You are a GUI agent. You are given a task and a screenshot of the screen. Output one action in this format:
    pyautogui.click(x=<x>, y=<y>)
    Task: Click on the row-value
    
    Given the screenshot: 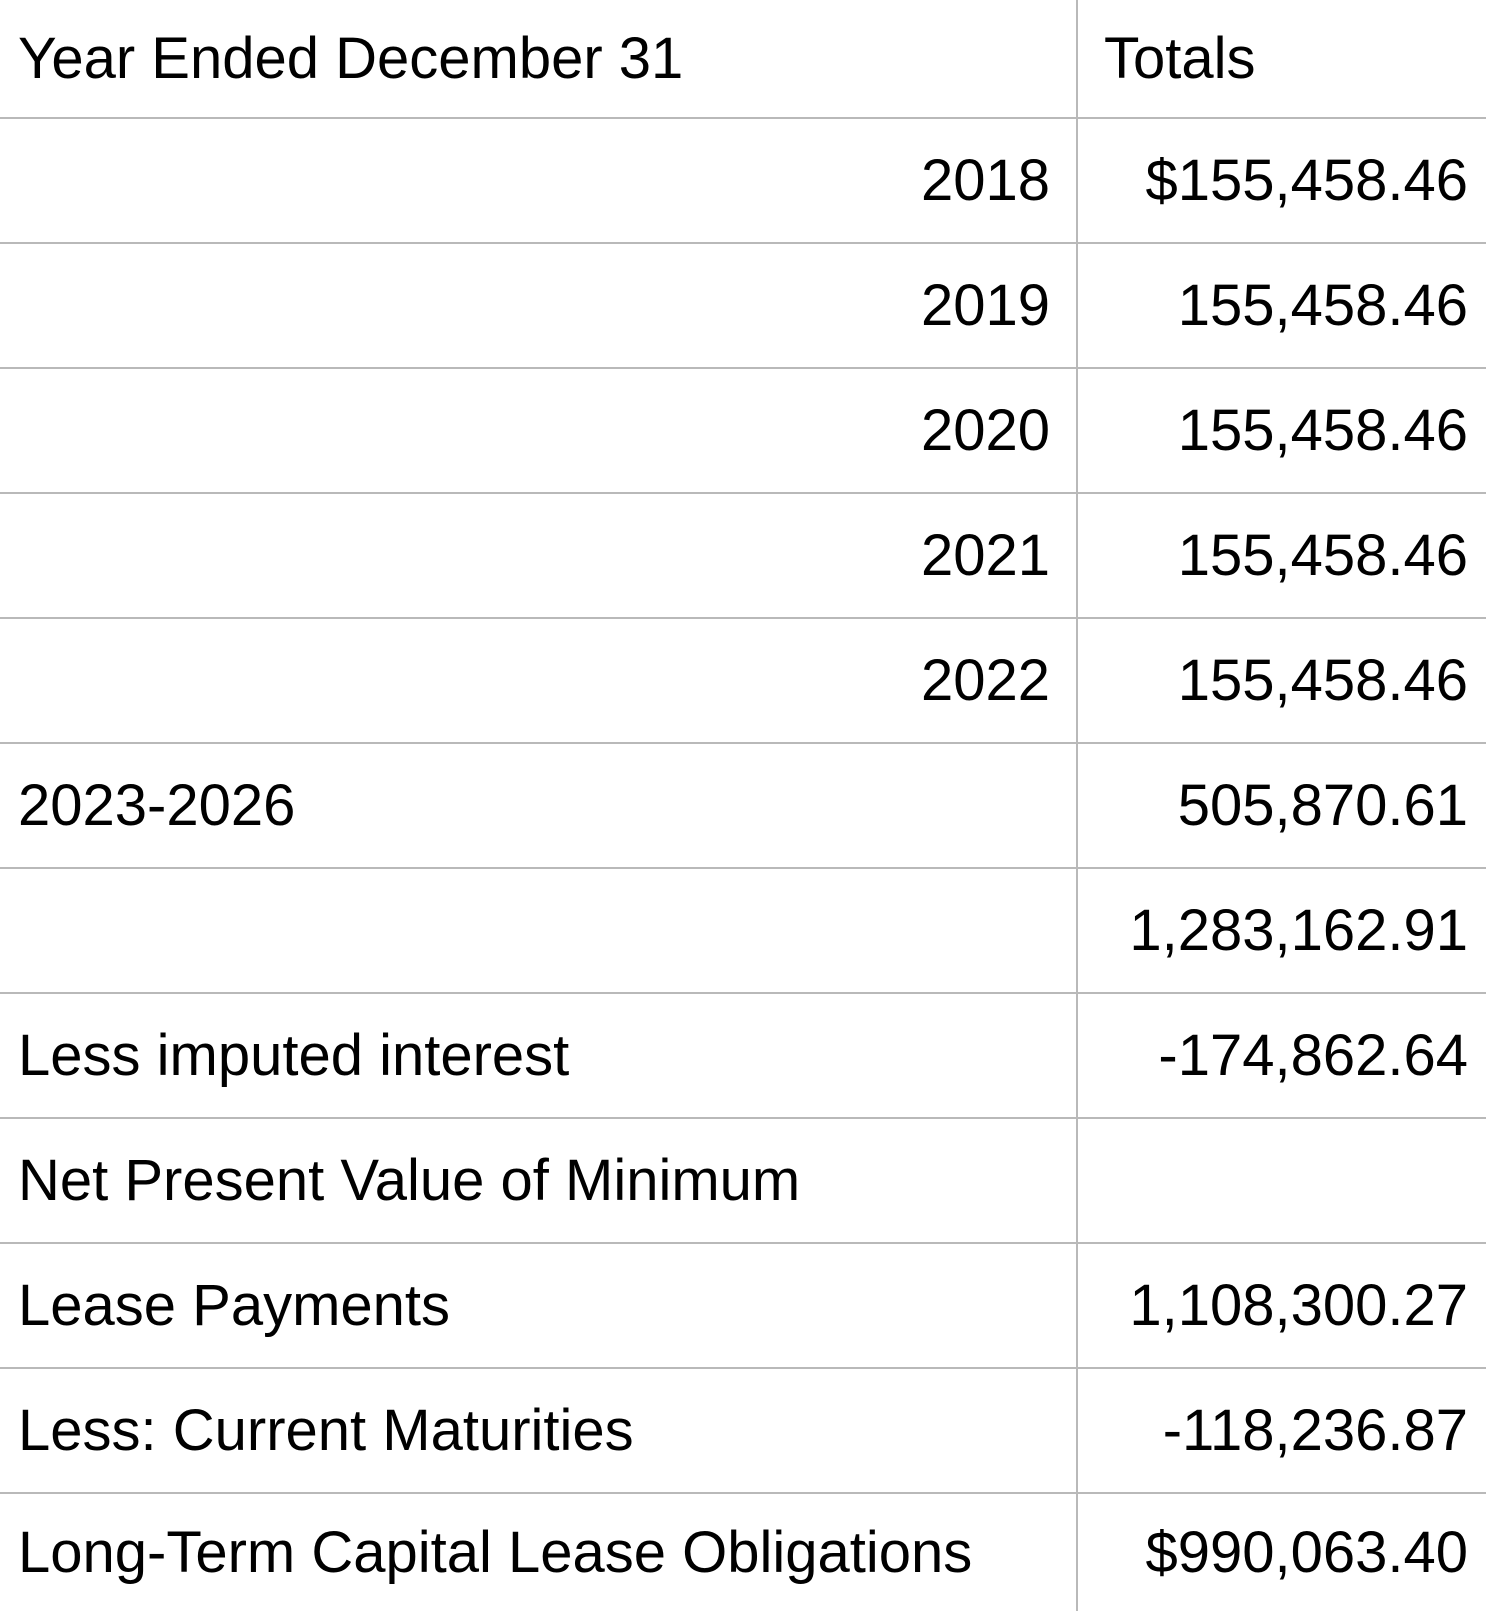 What is the action you would take?
    pyautogui.click(x=1281, y=1181)
    